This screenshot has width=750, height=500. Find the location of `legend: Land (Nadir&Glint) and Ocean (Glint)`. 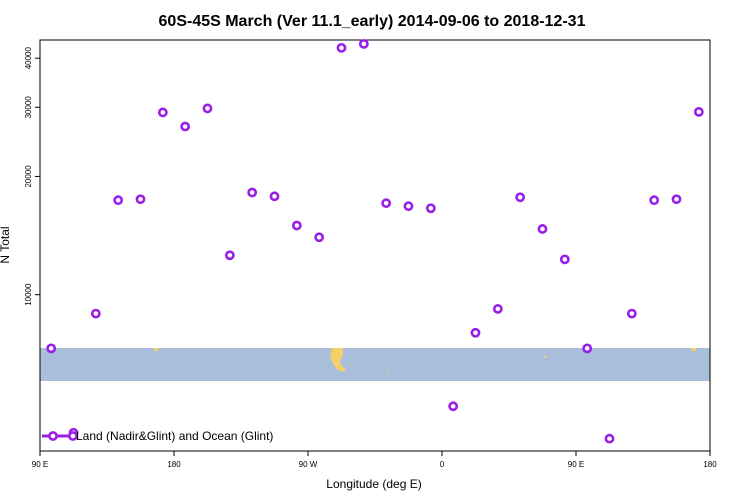

legend: Land (Nadir&Glint) and Ocean (Glint) is located at coordinates (157, 436).